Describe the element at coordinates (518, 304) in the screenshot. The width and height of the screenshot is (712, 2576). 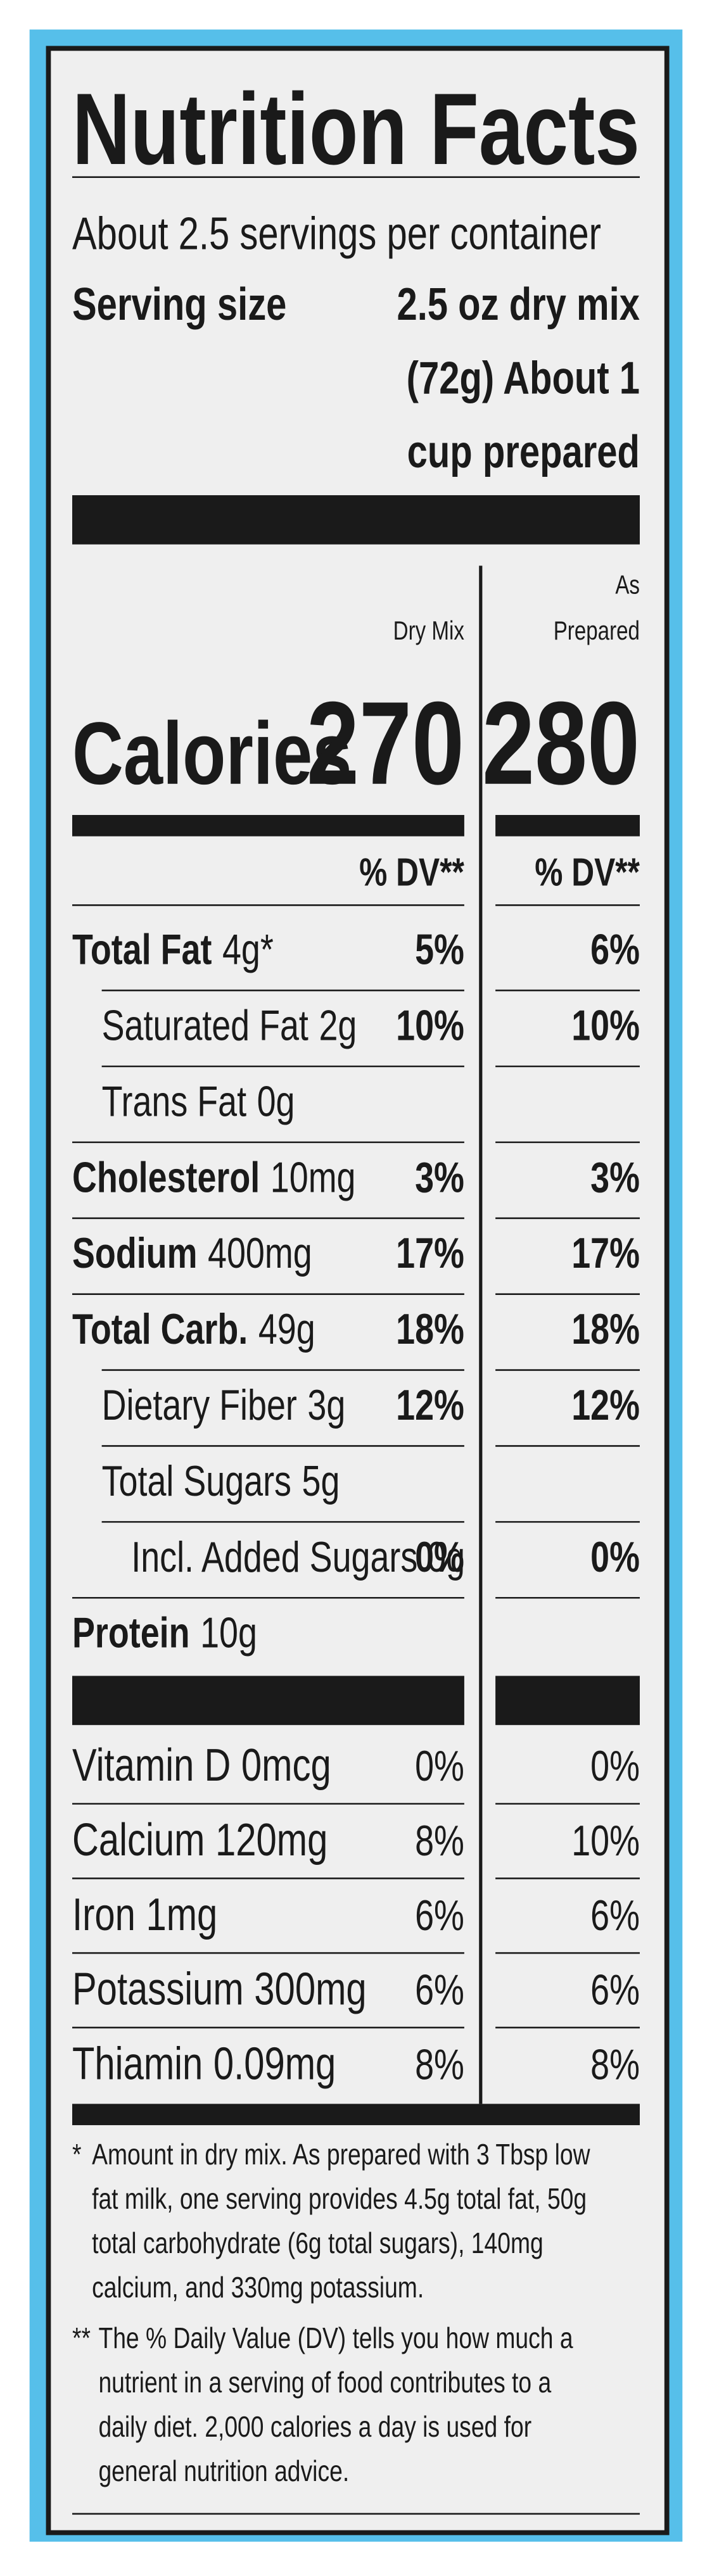
I see `serving-size: 2.5 oz dry mix` at that location.